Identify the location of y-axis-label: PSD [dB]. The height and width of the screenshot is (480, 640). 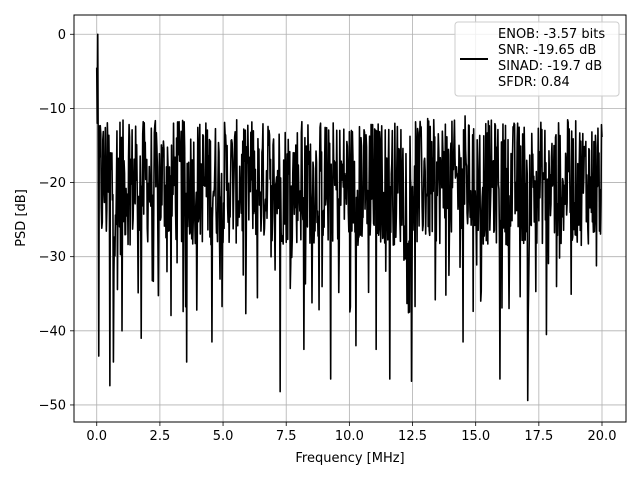
(21, 218).